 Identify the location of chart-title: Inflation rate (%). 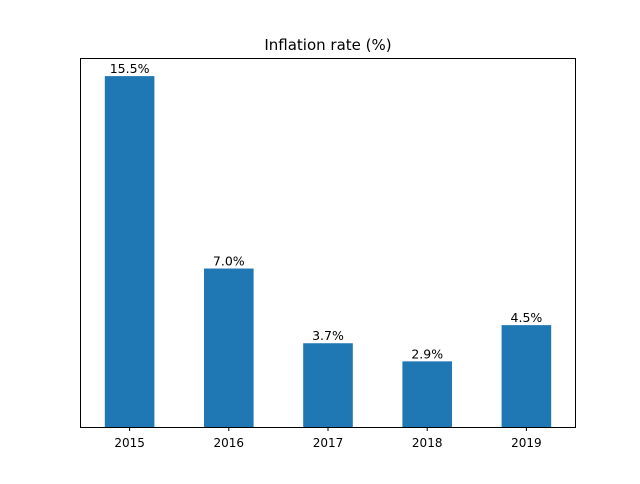
(327, 45).